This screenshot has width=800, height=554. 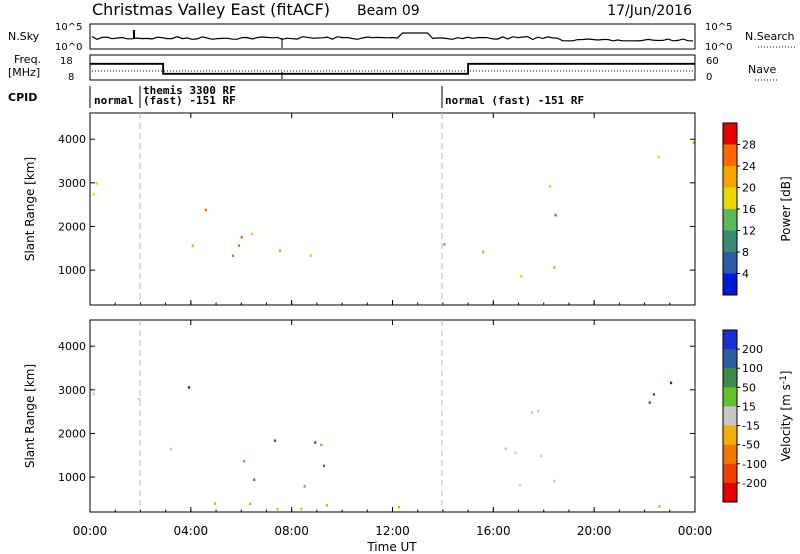 I want to click on nsky-series, so click(x=392, y=37).